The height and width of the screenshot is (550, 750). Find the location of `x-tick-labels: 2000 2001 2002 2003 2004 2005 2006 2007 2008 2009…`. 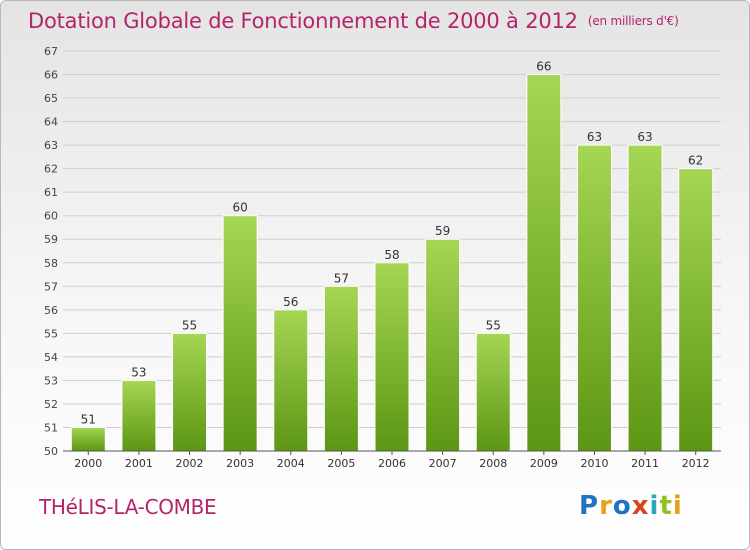

x-tick-labels: 2000 2001 2002 2003 2004 2005 2006 2007 2008 2009… is located at coordinates (392, 460).